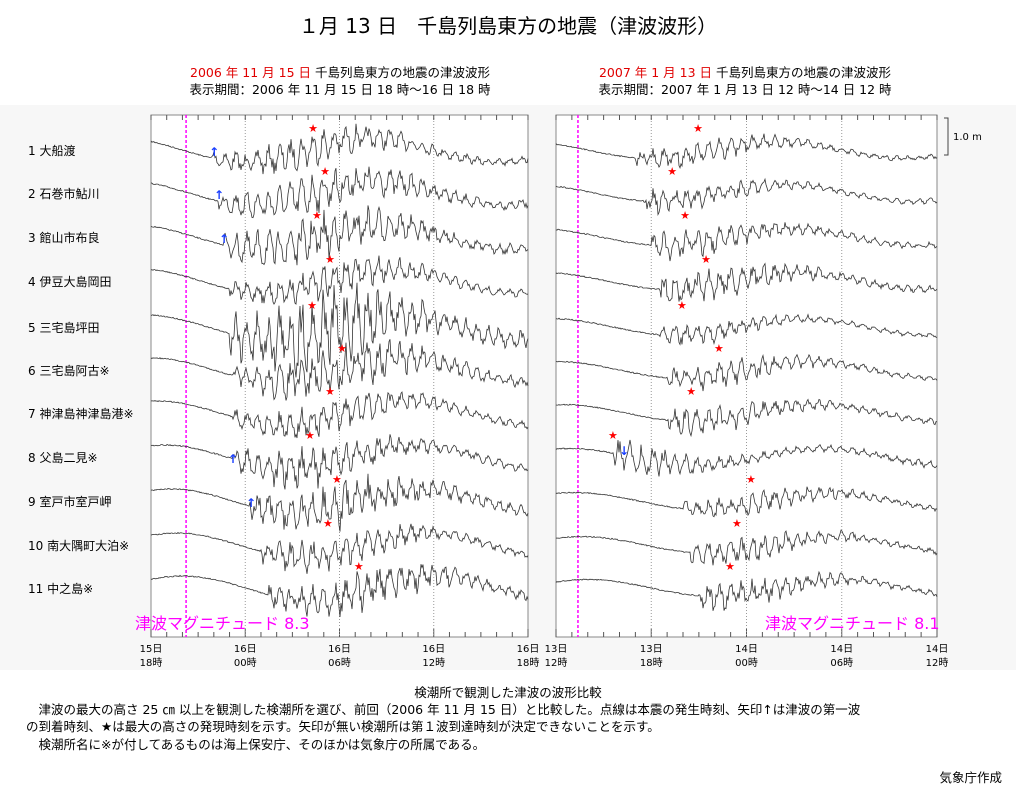 Image resolution: width=1016 pixels, height=791 pixels. What do you see at coordinates (804, 72) in the screenshot?
I see `right-event: 千島列島東方の地震の津波波形` at bounding box center [804, 72].